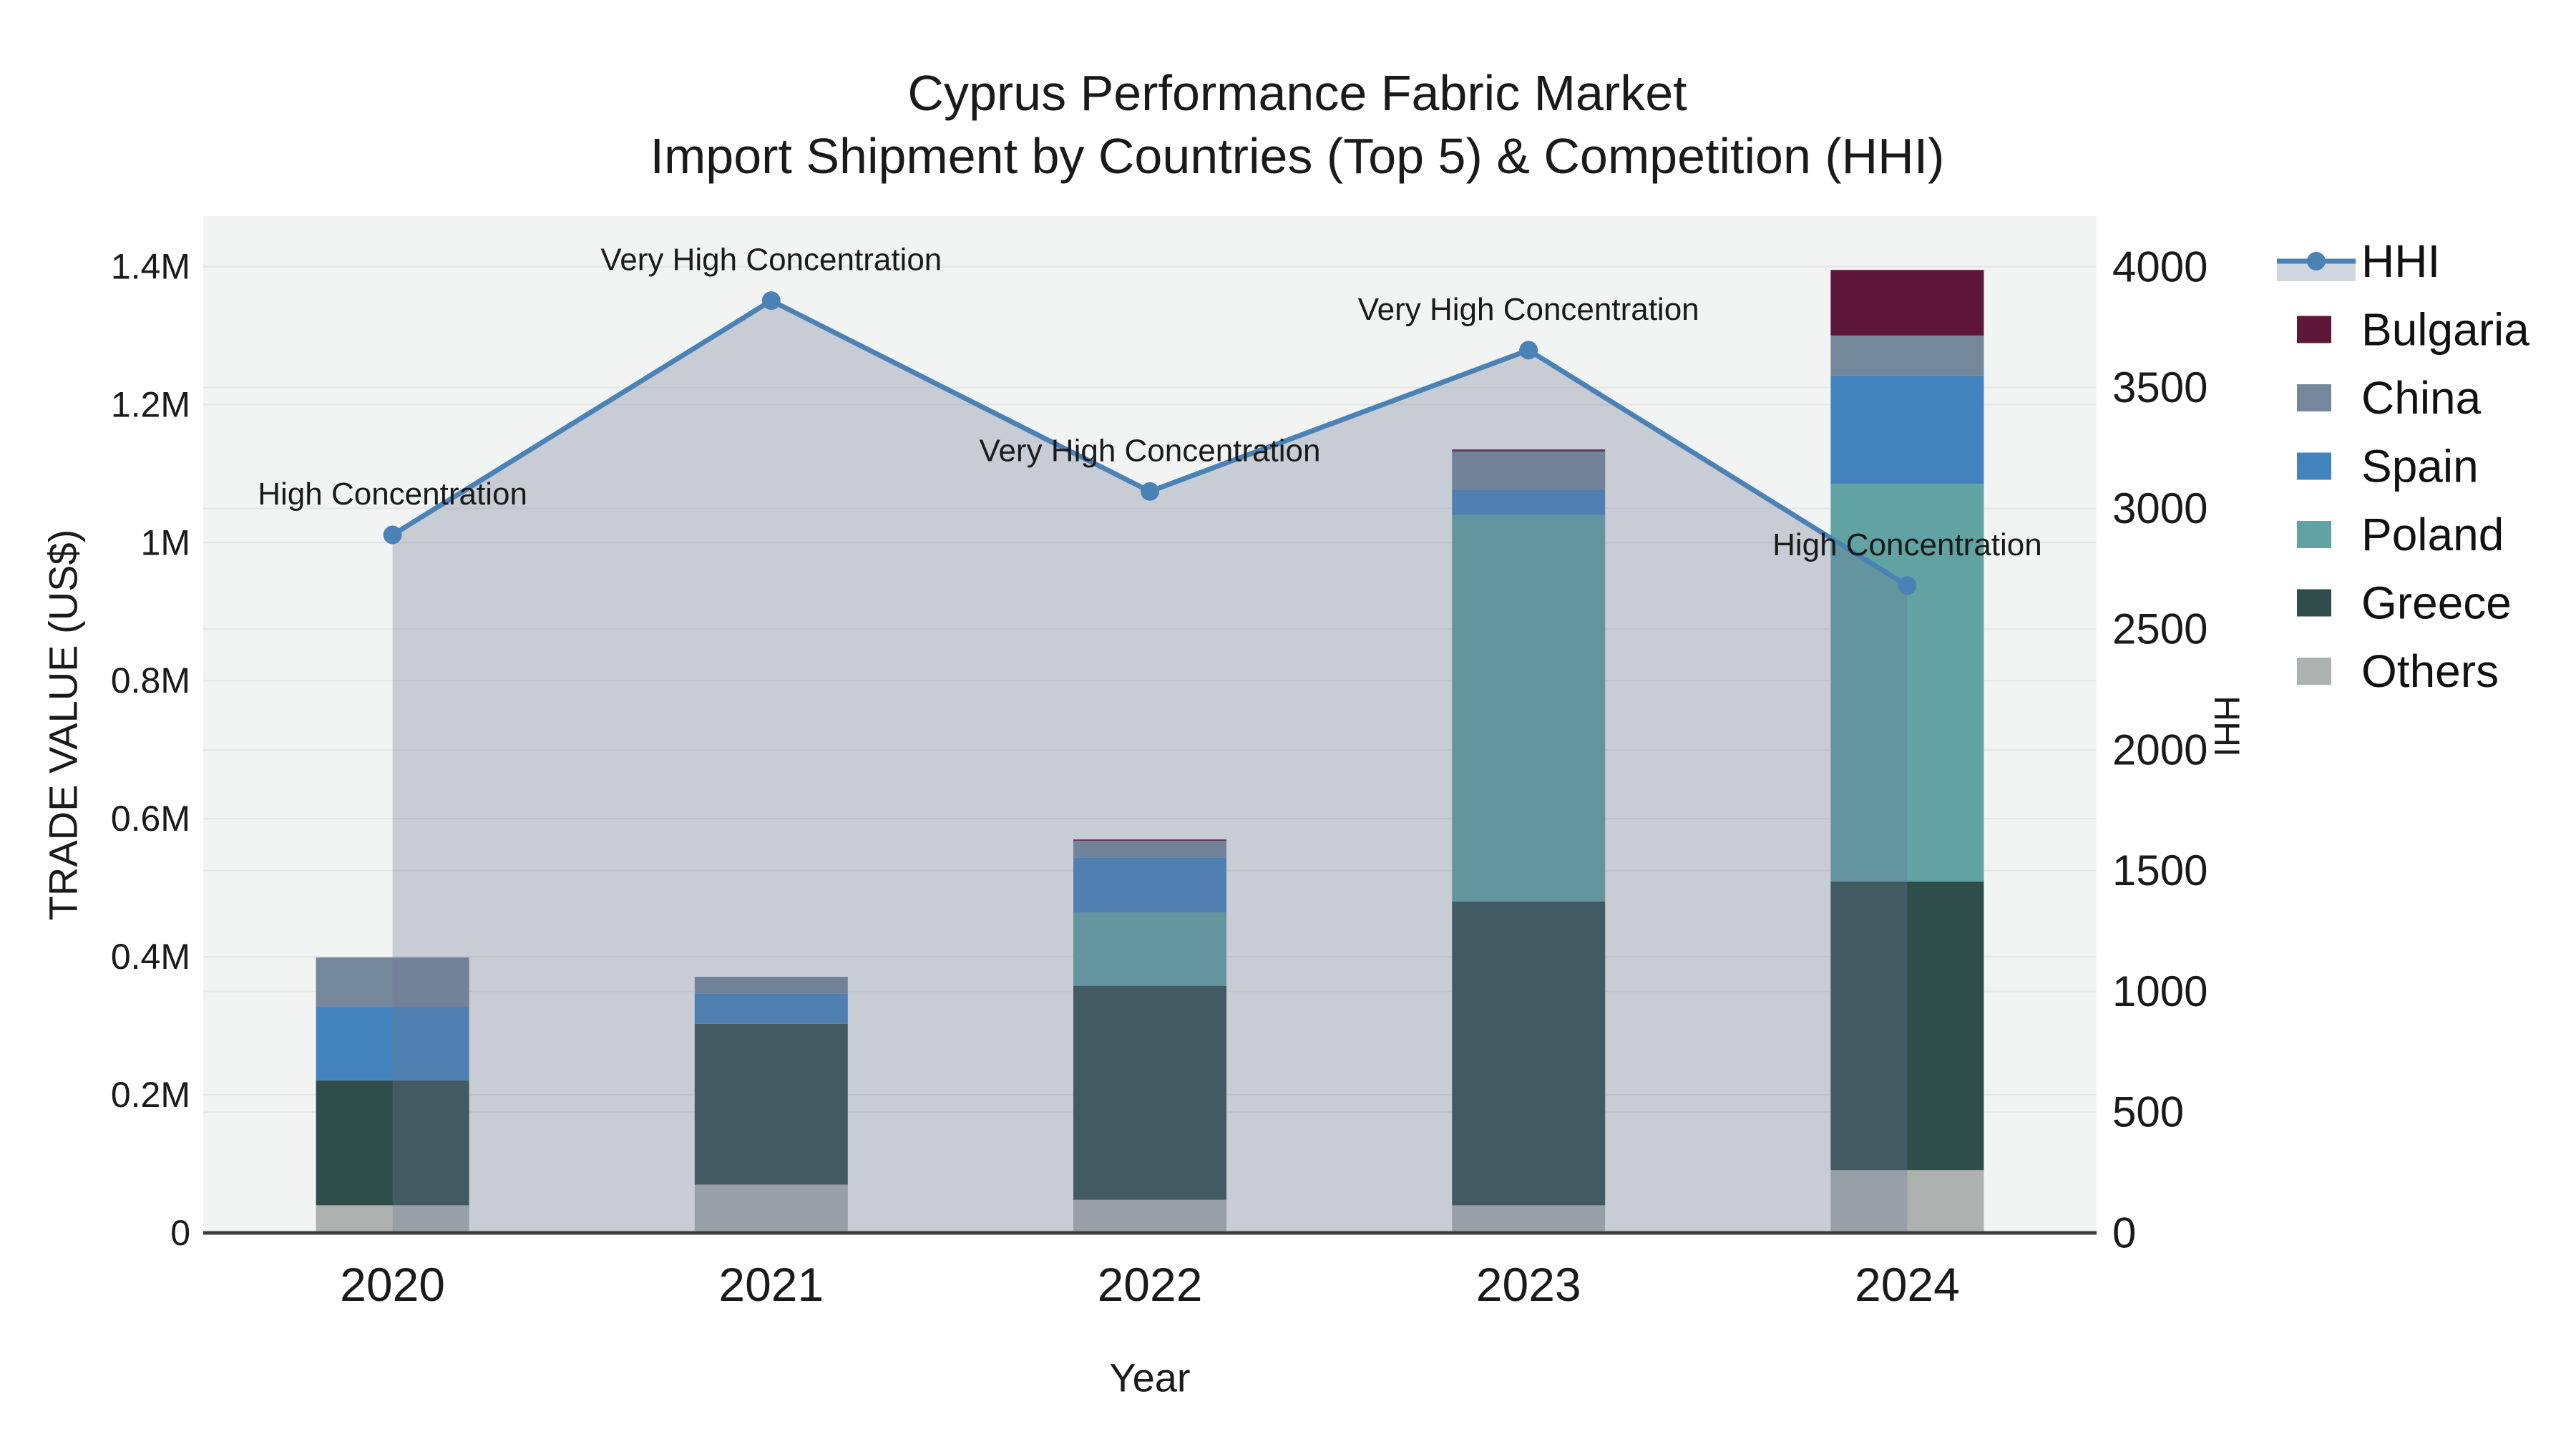 The height and width of the screenshot is (1449, 2576). What do you see at coordinates (150, 680) in the screenshot?
I see `y-tick-0.8M: 0.8M` at bounding box center [150, 680].